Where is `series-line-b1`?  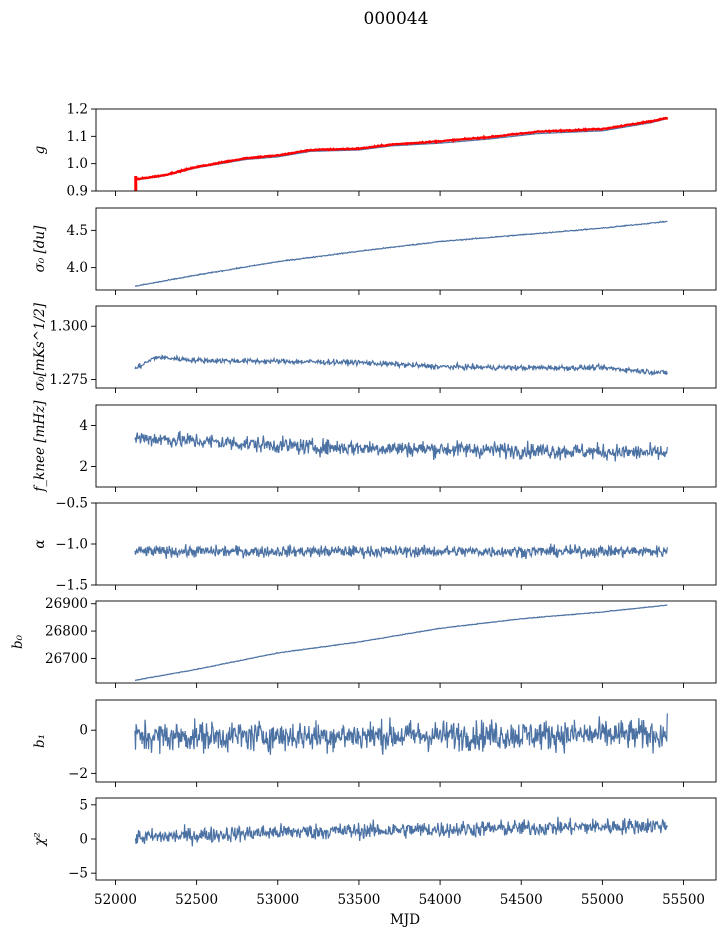 series-line-b1 is located at coordinates (401, 734).